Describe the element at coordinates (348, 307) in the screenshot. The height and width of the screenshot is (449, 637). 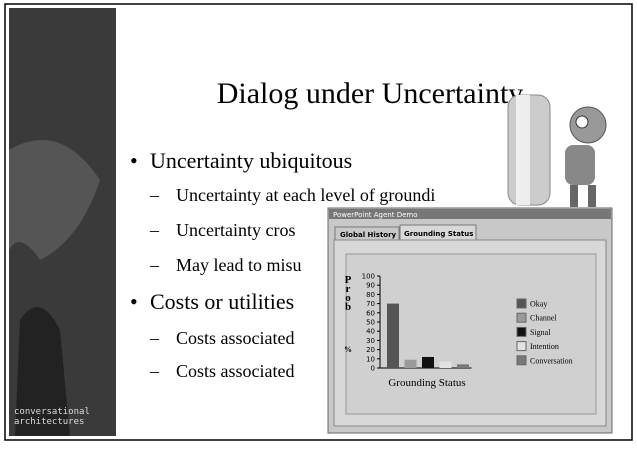
I see `y-axis-label: b` at that location.